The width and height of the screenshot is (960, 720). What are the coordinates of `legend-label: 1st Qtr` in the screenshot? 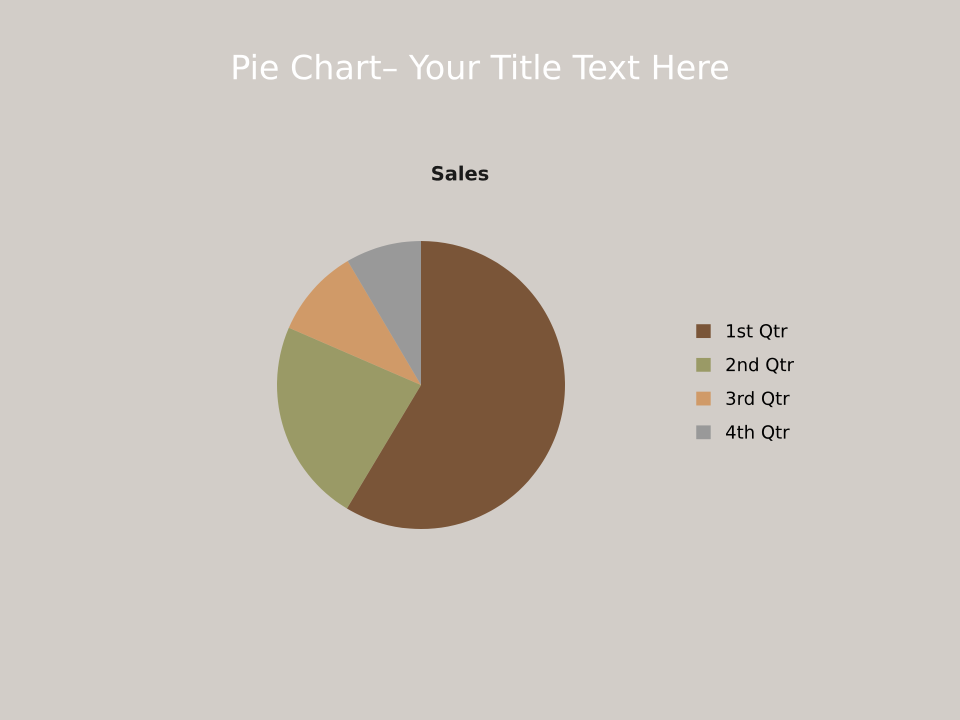 It's located at (757, 332).